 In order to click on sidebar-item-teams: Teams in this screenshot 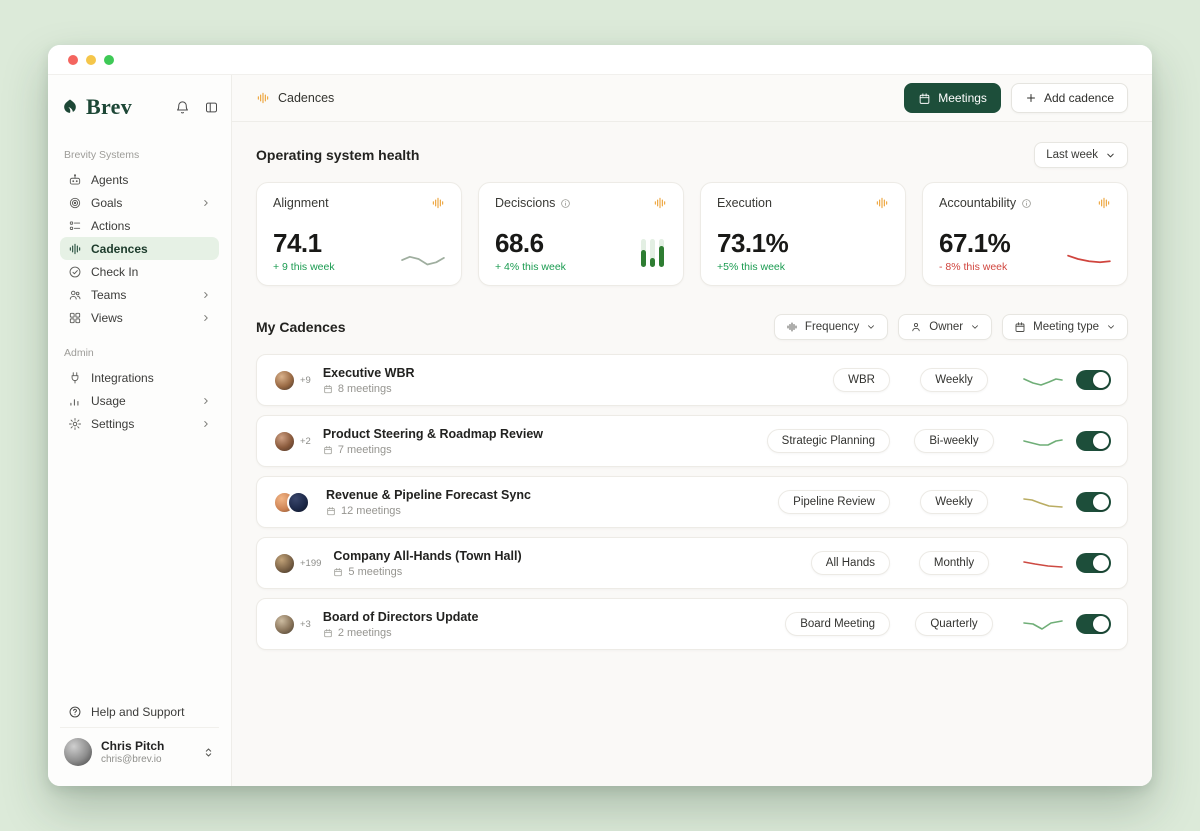, I will do `click(139, 294)`.